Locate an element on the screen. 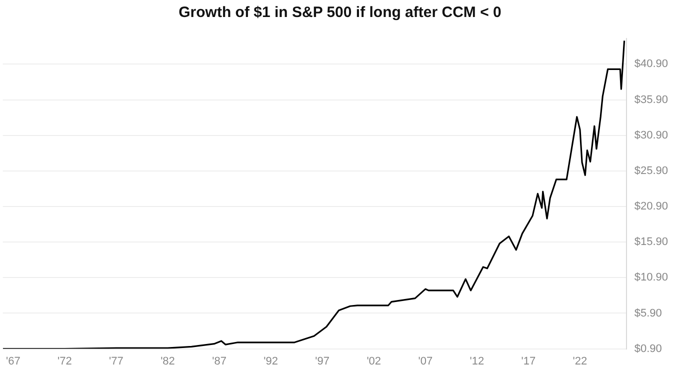  y-tick-label: $25.90 is located at coordinates (651, 170).